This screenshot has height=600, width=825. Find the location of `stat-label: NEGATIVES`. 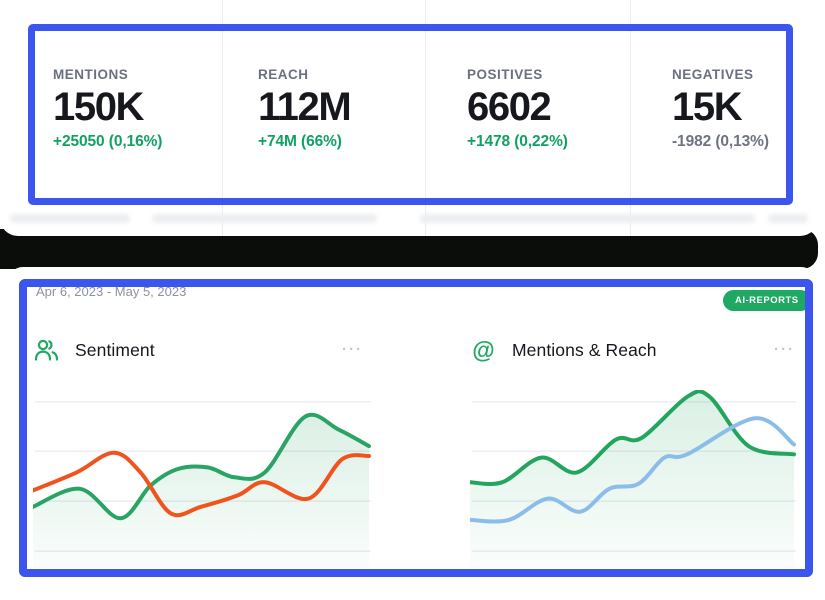

stat-label: NEGATIVES is located at coordinates (713, 74).